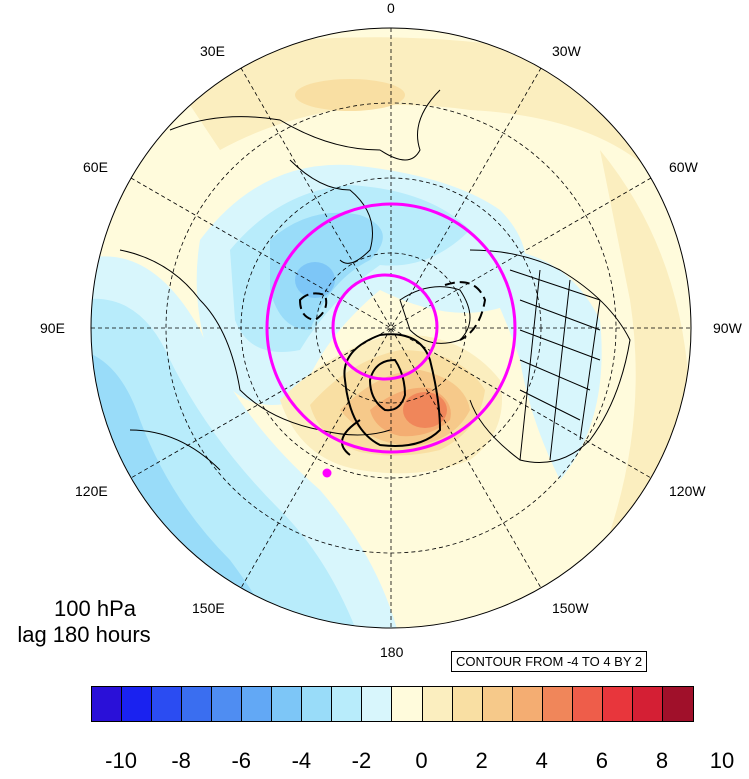 The image size is (749, 779). I want to click on level-label: 100 hPa, so click(95, 608).